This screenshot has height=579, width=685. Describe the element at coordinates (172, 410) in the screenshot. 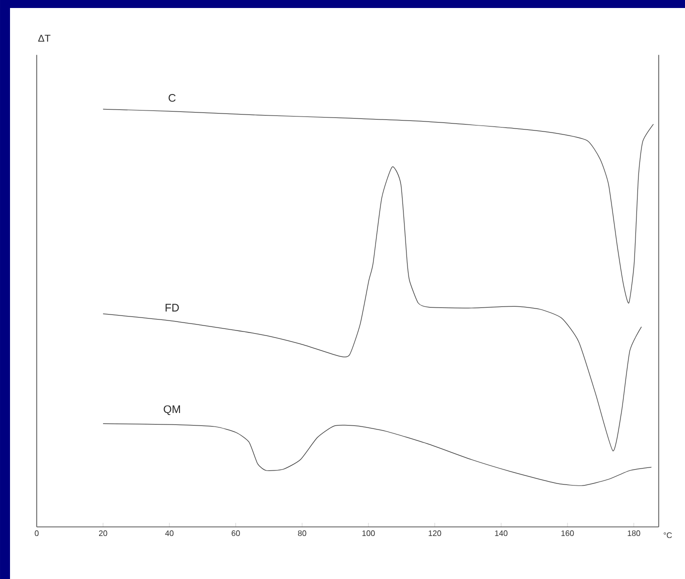

I see `series-label: QM` at that location.